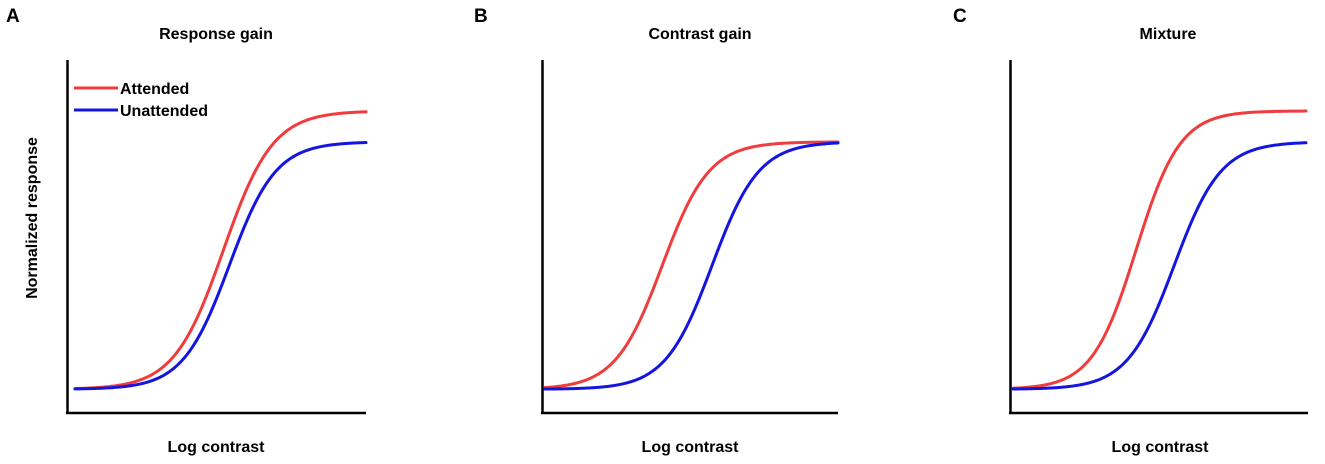 This screenshot has height=464, width=1325. Describe the element at coordinates (13, 16) in the screenshot. I see `panel-letter: A` at that location.